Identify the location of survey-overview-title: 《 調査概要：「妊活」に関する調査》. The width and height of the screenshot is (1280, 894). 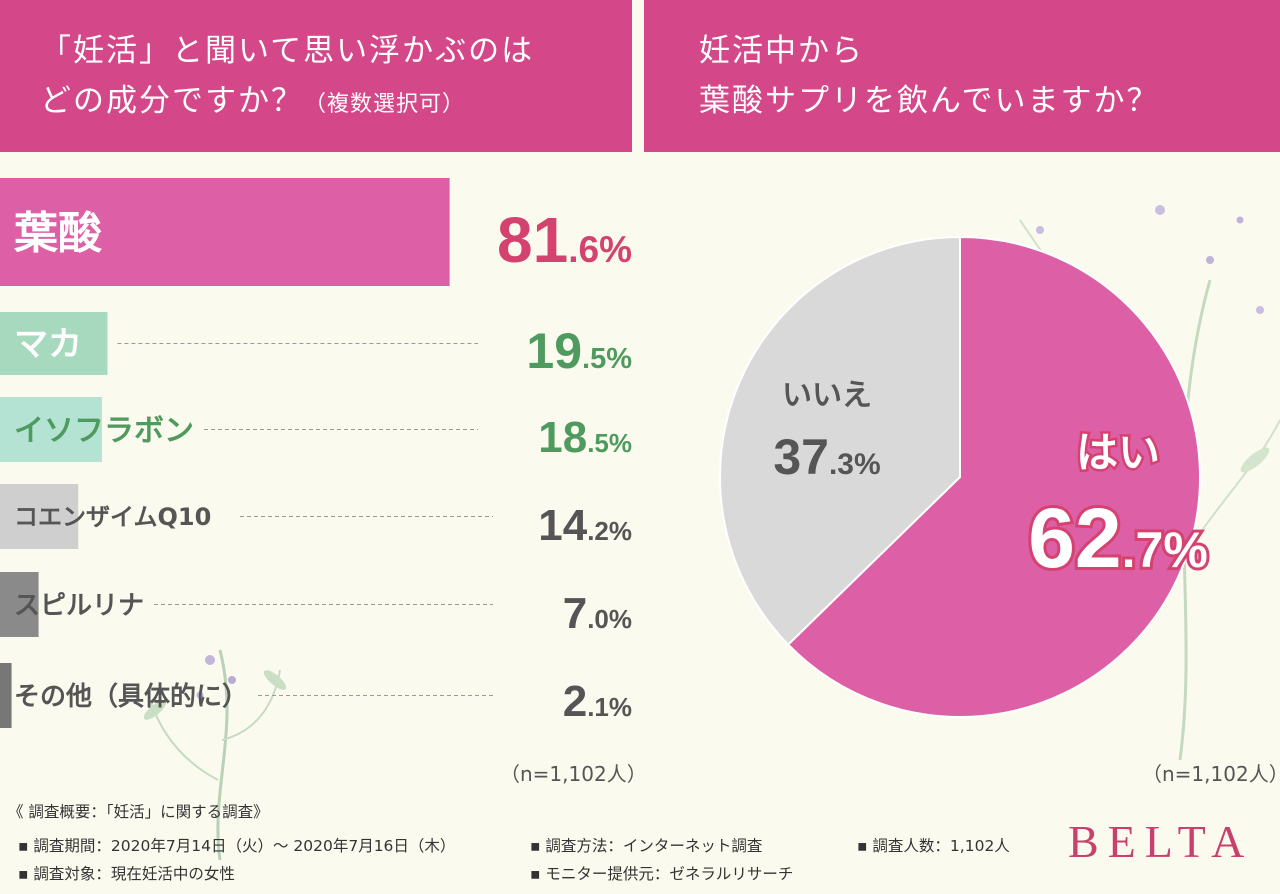
(138, 812).